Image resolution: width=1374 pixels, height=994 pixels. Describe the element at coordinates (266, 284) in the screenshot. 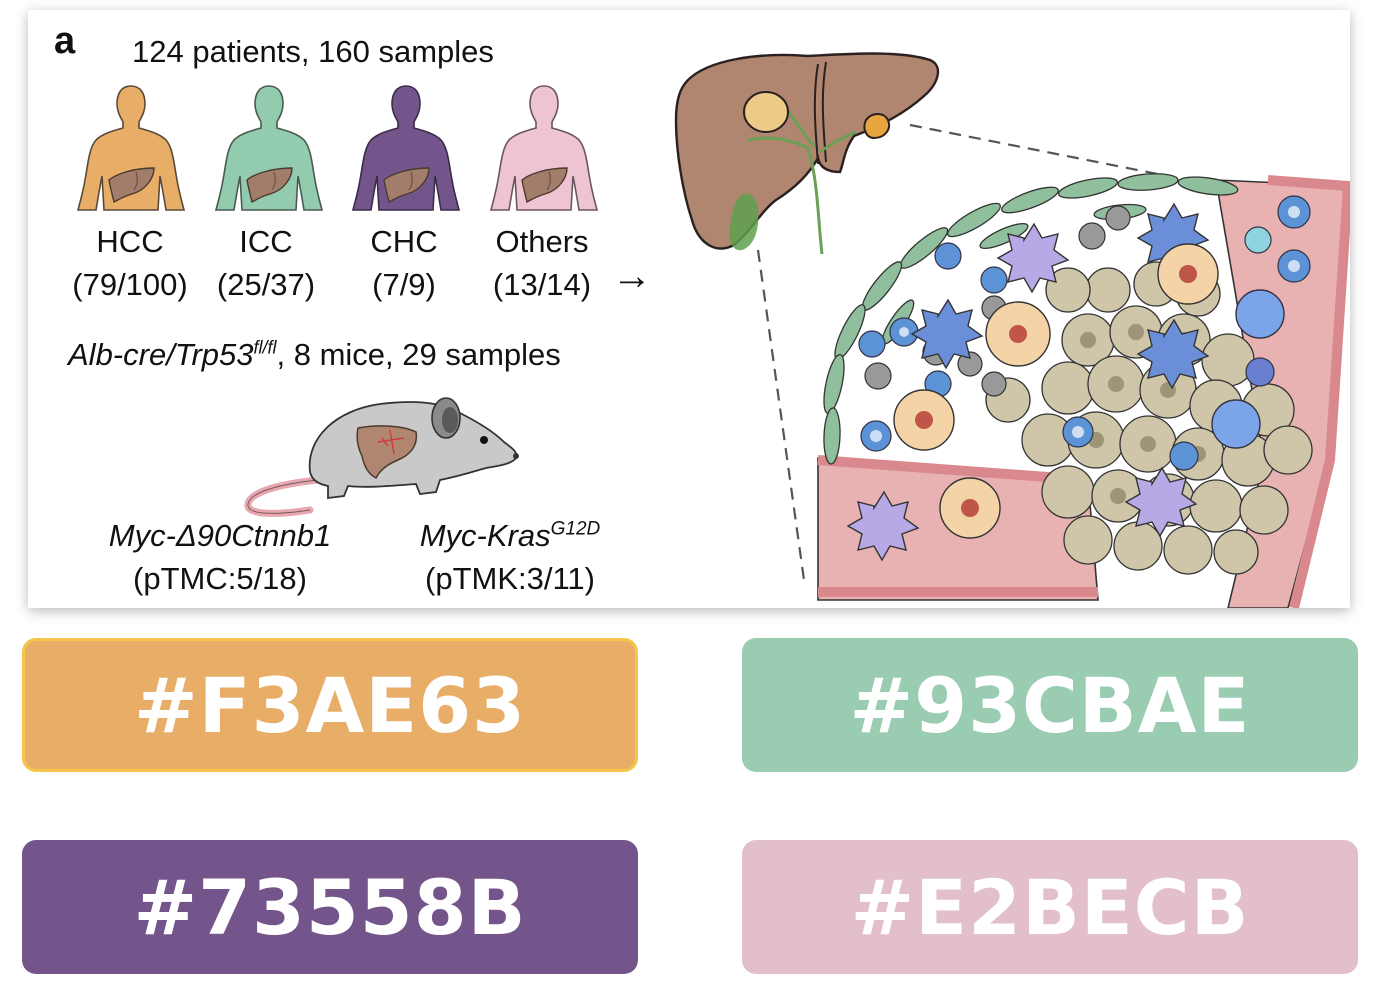

I see `group-counts-icc: (25/37)` at that location.